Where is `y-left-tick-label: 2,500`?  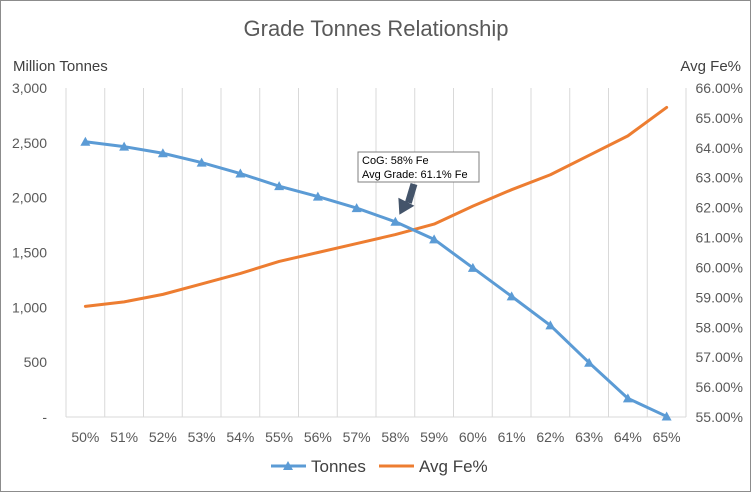 y-left-tick-label: 2,500 is located at coordinates (29, 143).